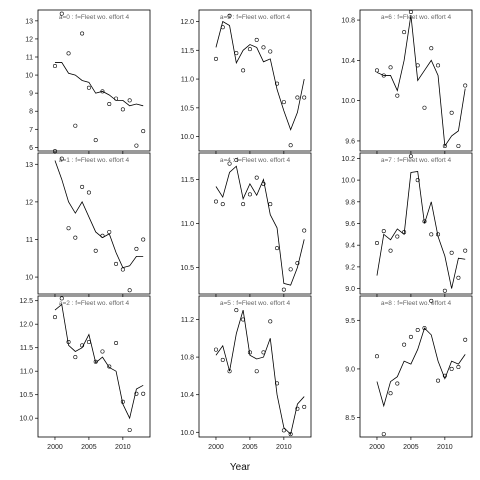 The height and width of the screenshot is (480, 480). Describe the element at coordinates (26, 325) in the screenshot. I see `y-tick-label: 12.0` at that location.